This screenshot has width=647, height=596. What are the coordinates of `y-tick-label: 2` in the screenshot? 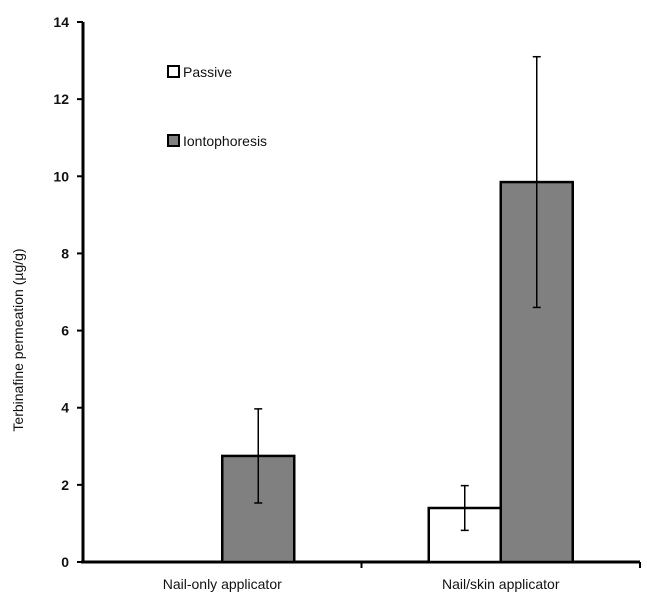 It's located at (65, 485).